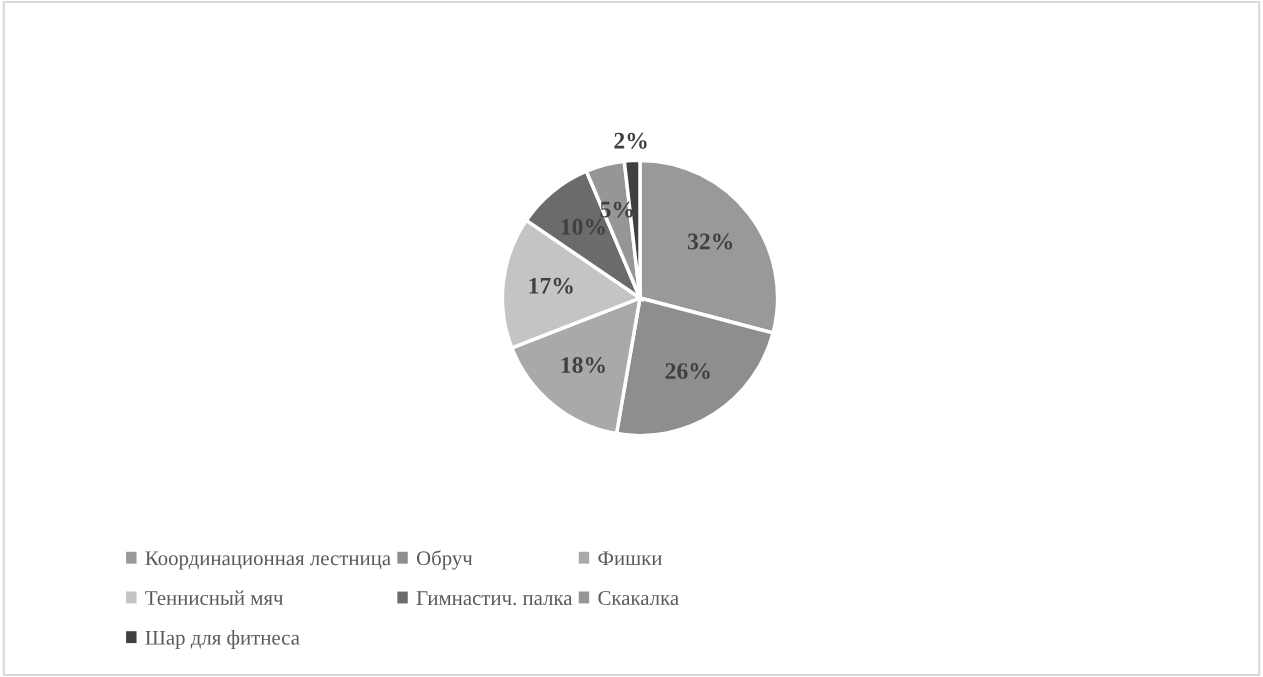  Describe the element at coordinates (583, 365) in the screenshot. I see `data-label: 18%` at that location.